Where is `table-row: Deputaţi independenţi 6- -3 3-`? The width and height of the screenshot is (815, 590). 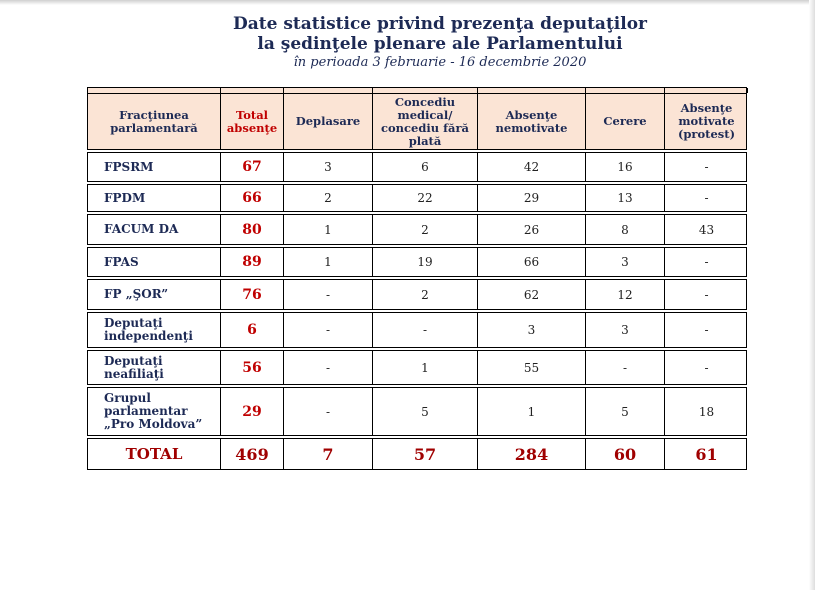
table-row: Deputaţi independenţi 6- -3 3- is located at coordinates (417, 330).